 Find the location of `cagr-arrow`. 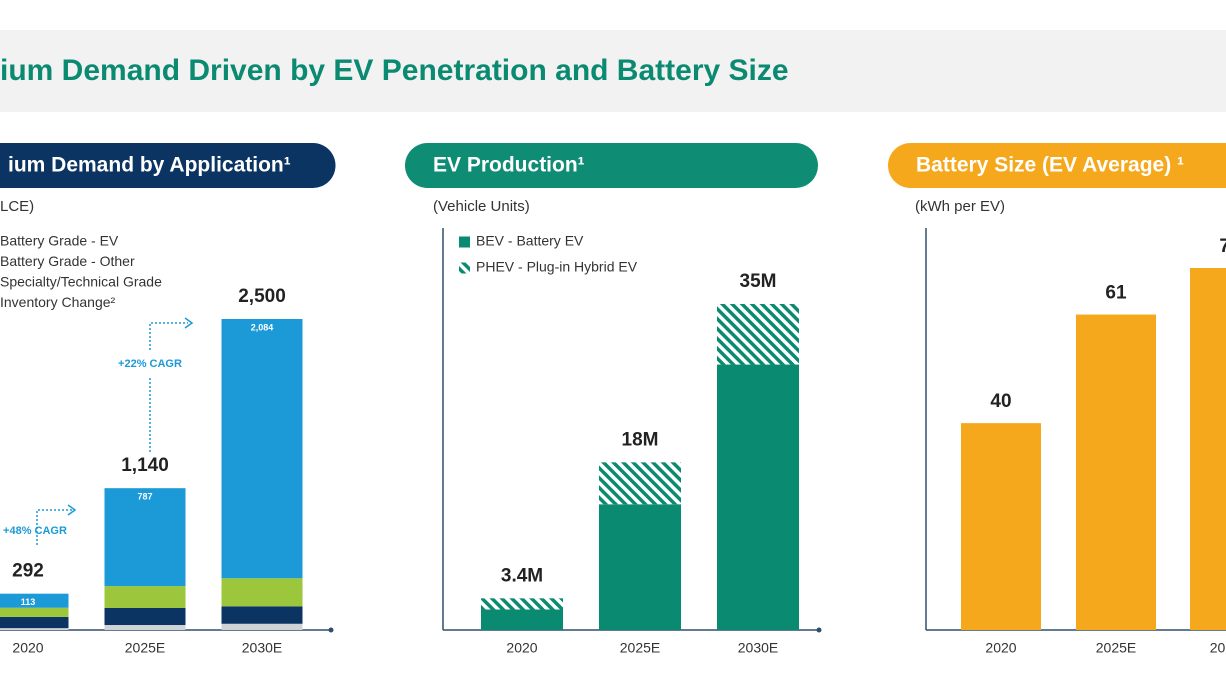

cagr-arrow is located at coordinates (168, 387).